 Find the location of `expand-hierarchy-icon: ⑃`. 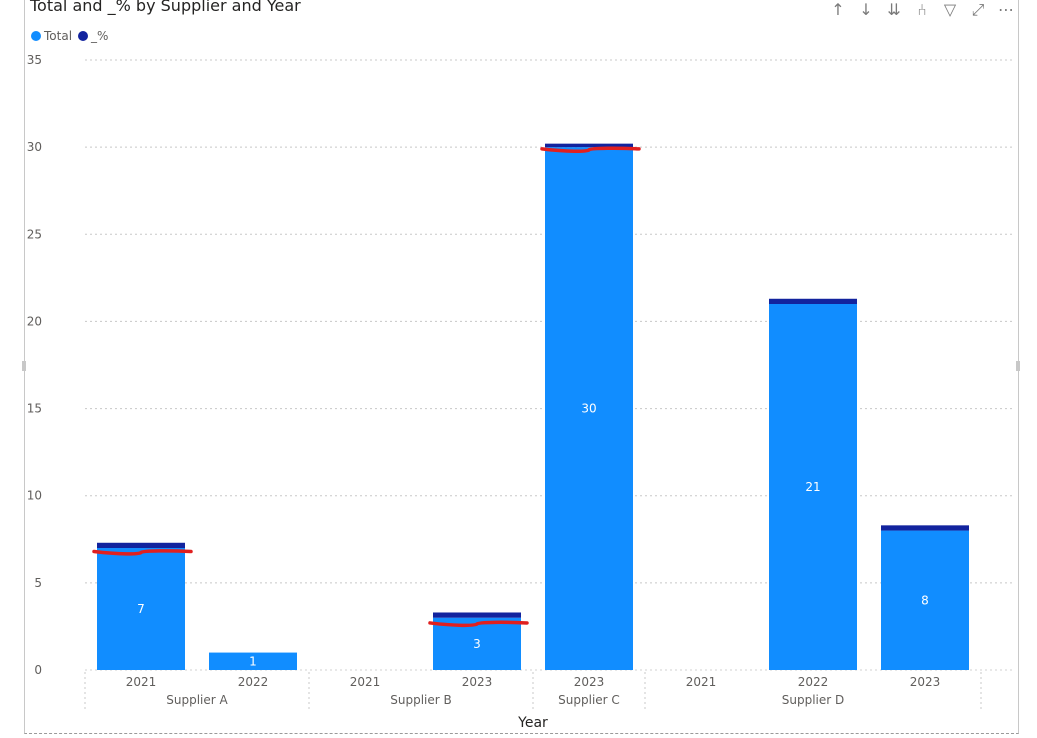

expand-hierarchy-icon: ⑃ is located at coordinates (922, 9).